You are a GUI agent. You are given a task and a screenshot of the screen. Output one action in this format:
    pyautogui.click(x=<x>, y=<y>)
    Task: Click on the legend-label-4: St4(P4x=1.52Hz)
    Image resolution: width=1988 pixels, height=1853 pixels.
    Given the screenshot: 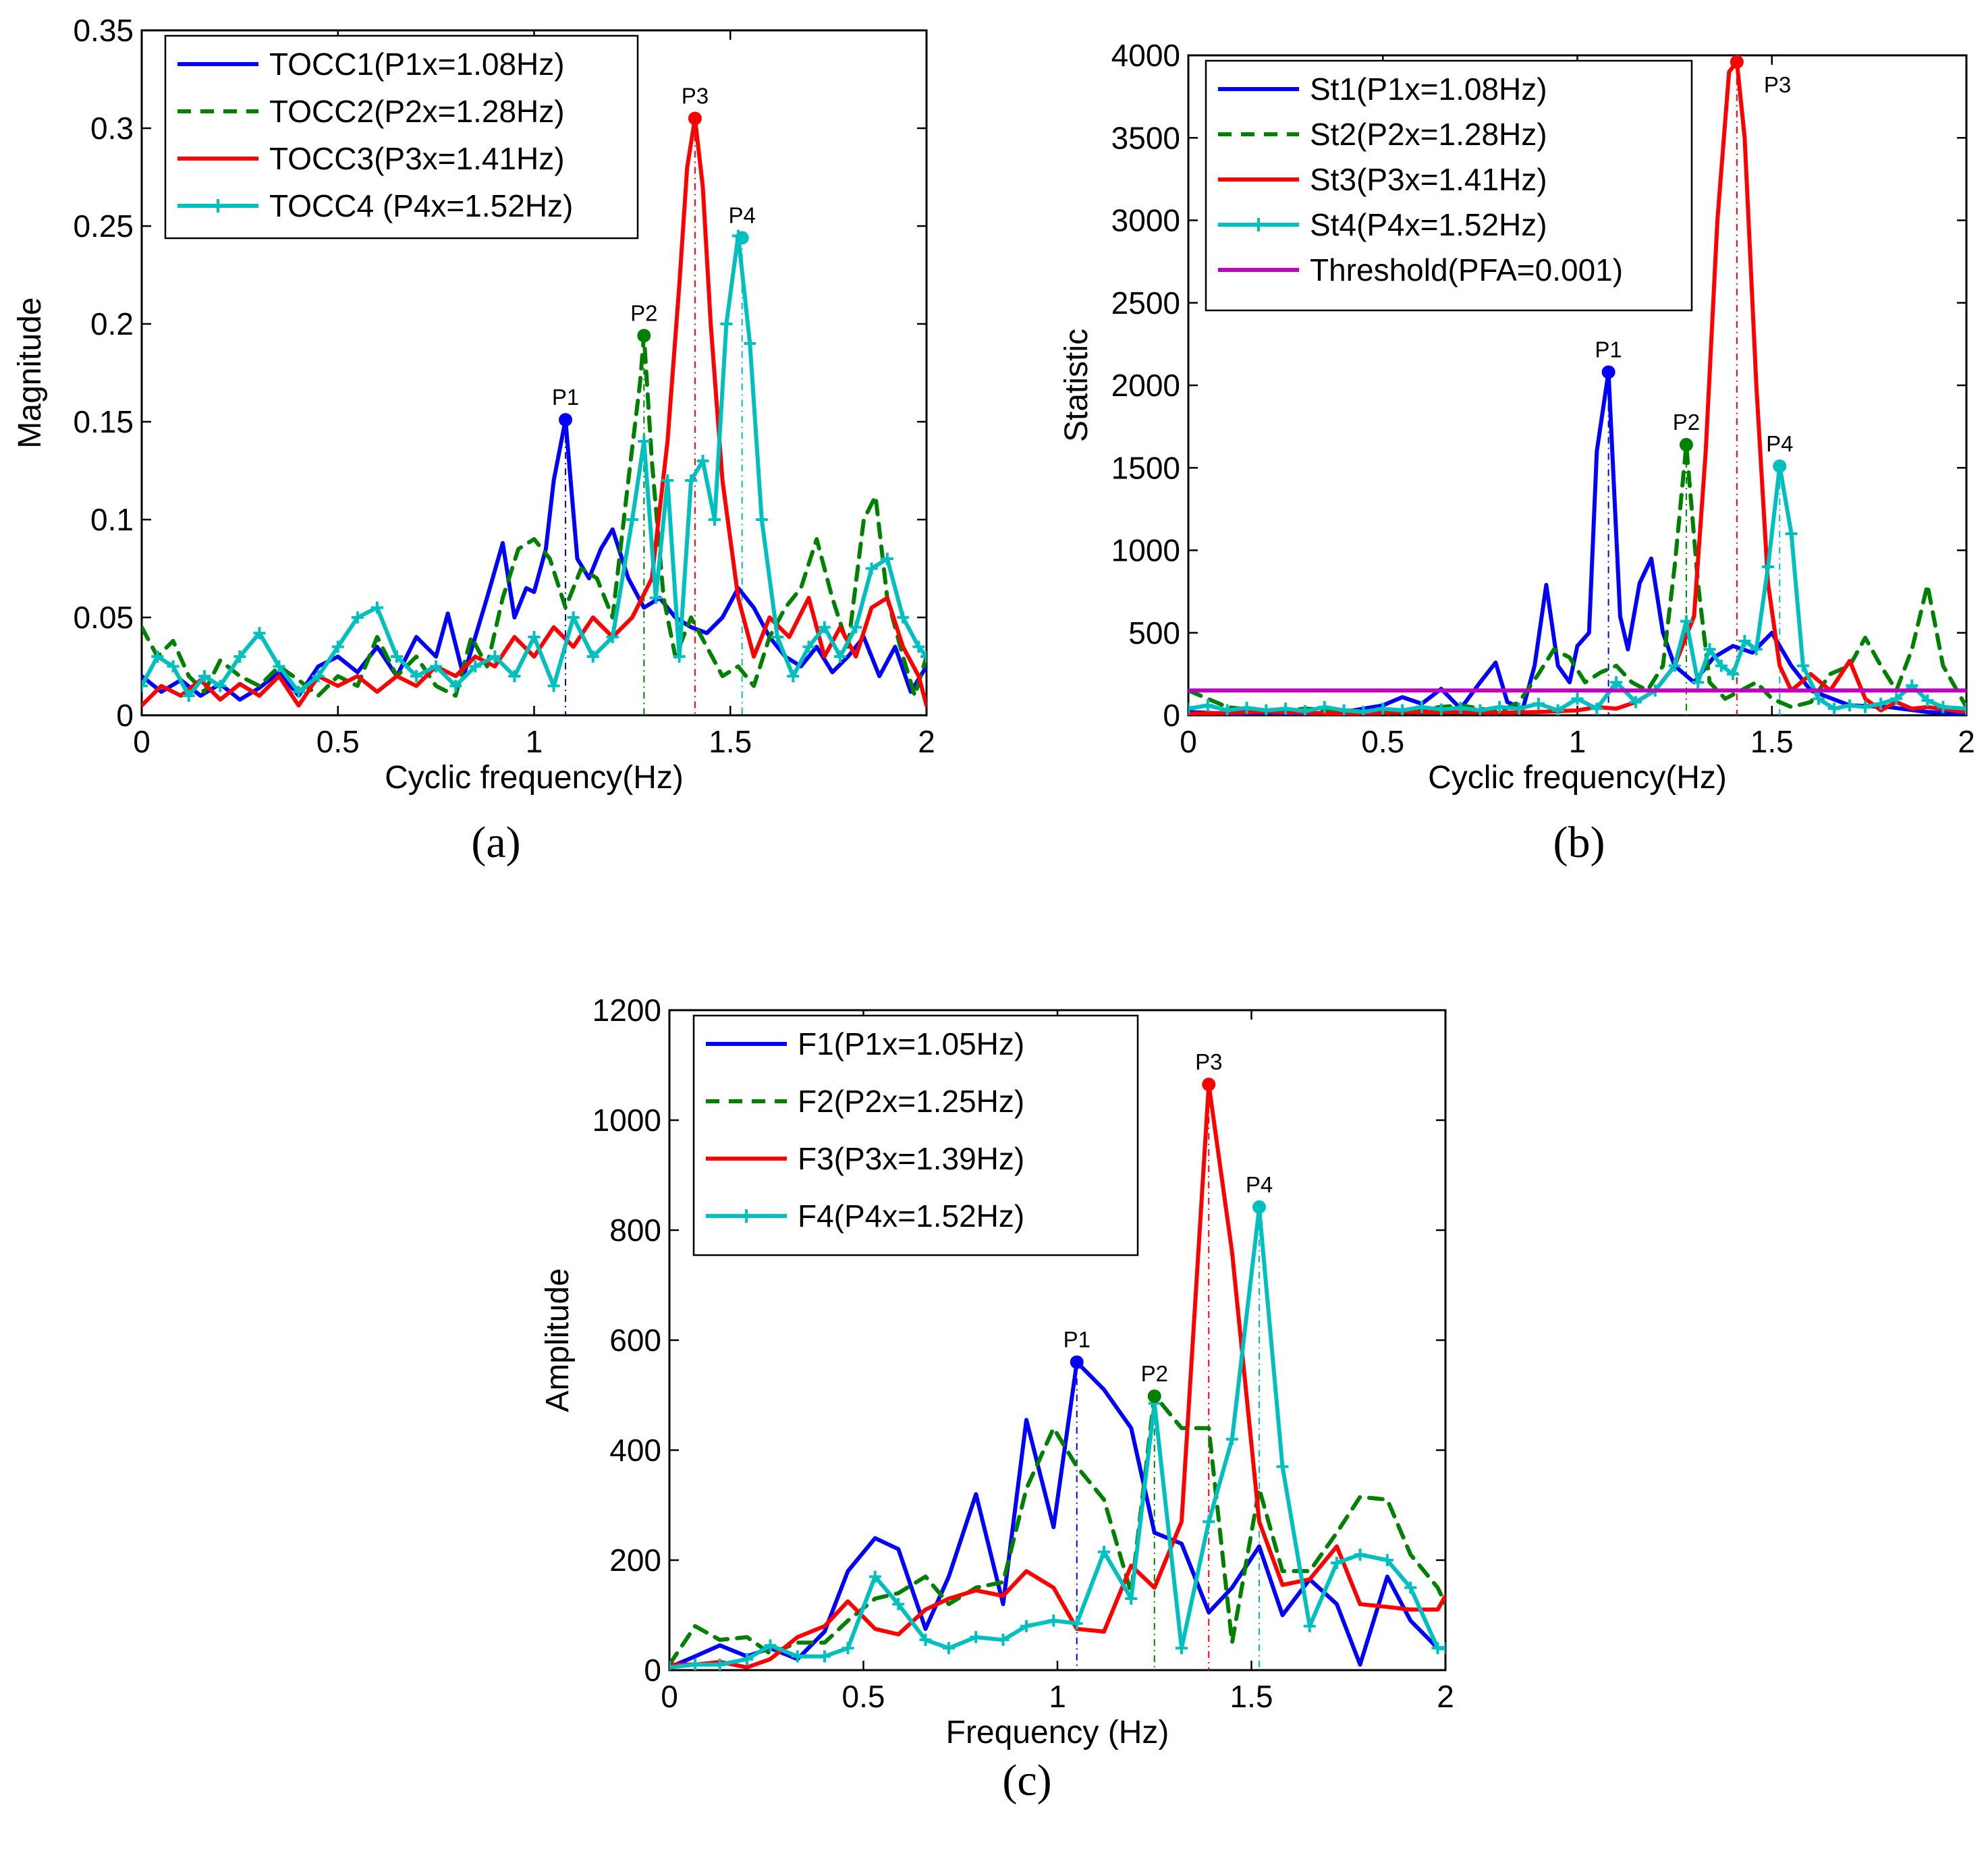 What is the action you would take?
    pyautogui.click(x=1428, y=225)
    